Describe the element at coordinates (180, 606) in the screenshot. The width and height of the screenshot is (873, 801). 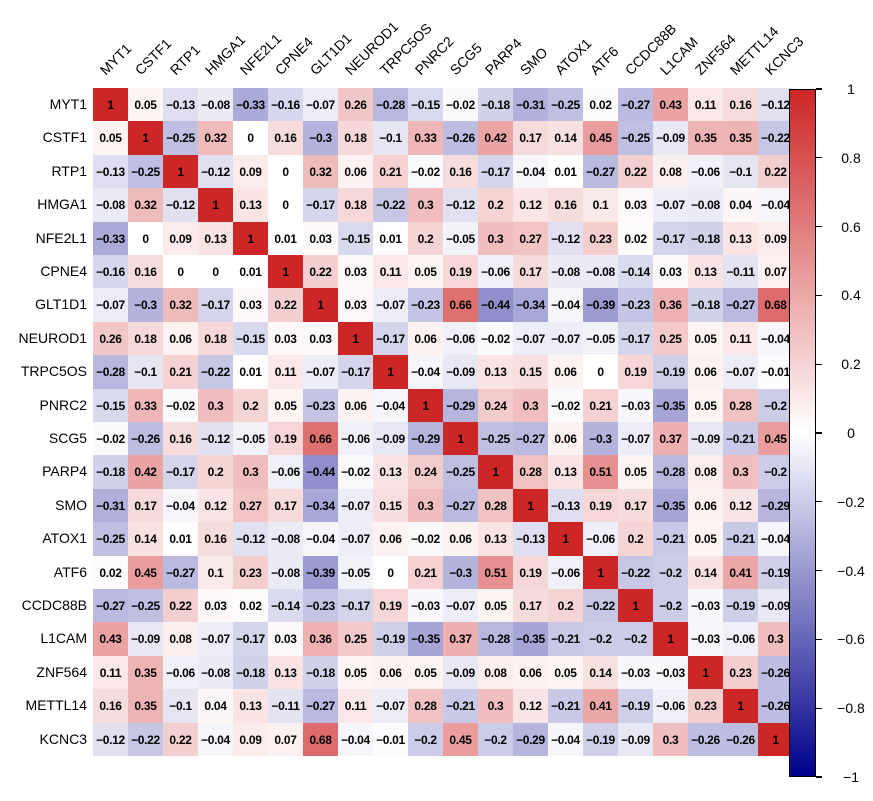
I see `matrix-cell-CCDC88B-RTP1: 0.22` at that location.